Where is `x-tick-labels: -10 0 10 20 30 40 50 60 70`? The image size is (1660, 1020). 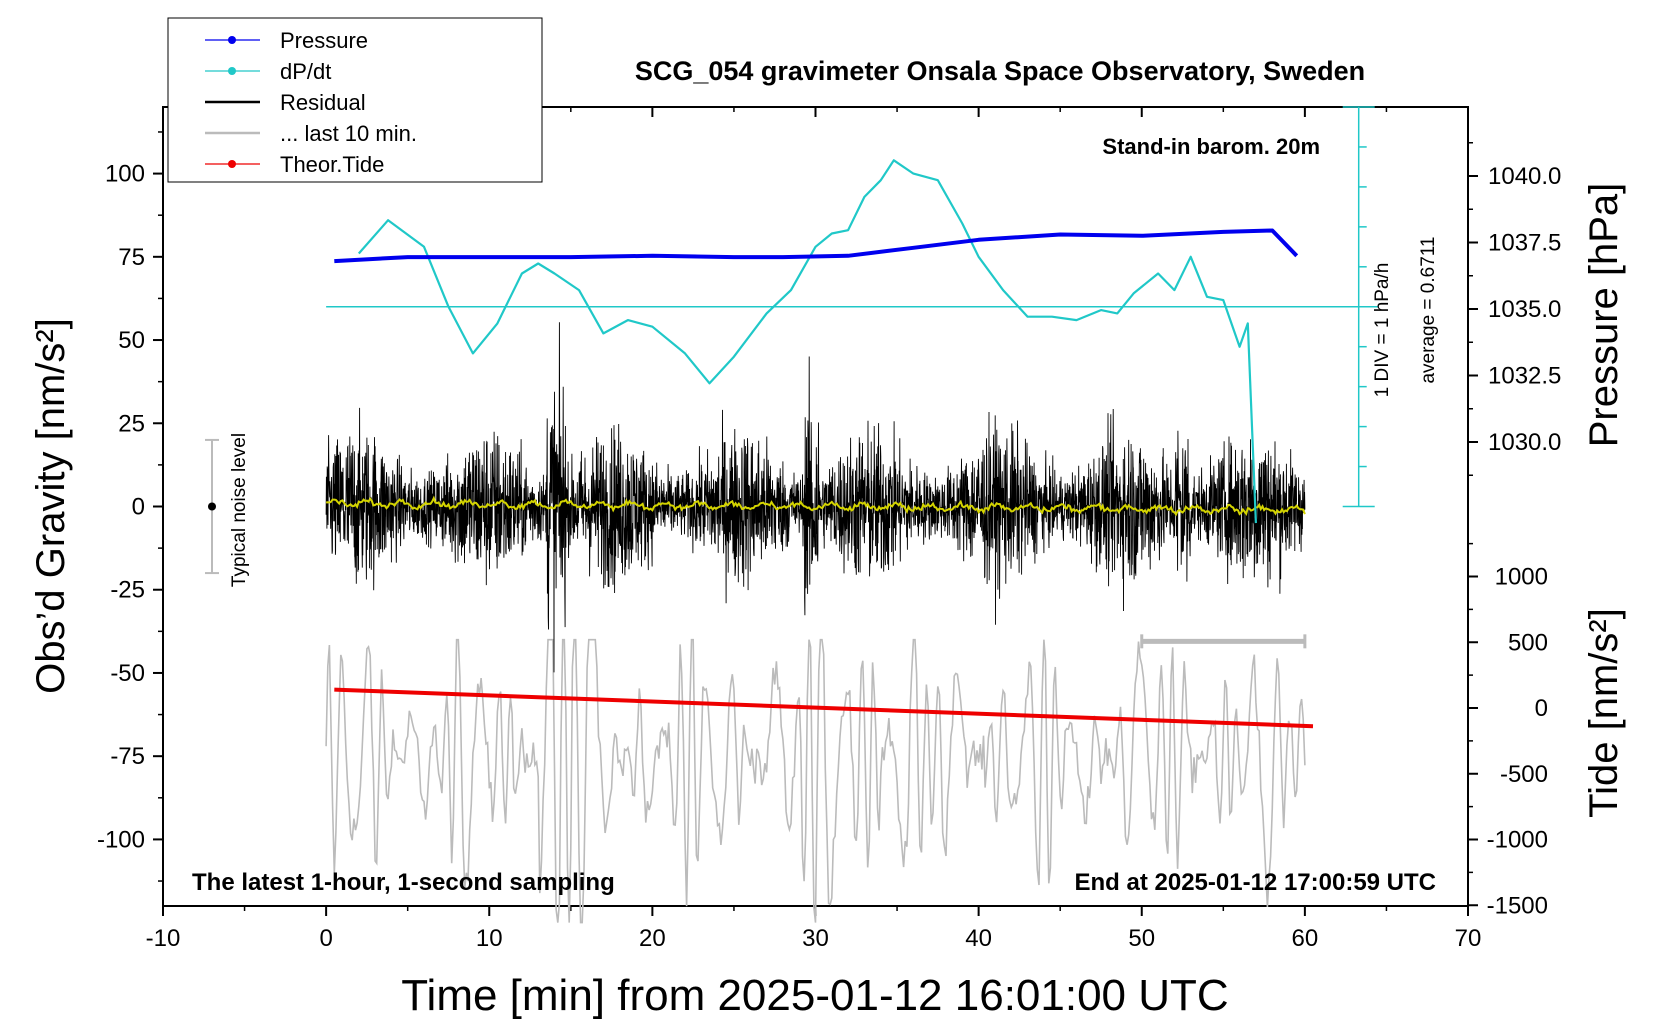 x-tick-labels: -10 0 10 20 30 40 50 60 70 is located at coordinates (814, 938).